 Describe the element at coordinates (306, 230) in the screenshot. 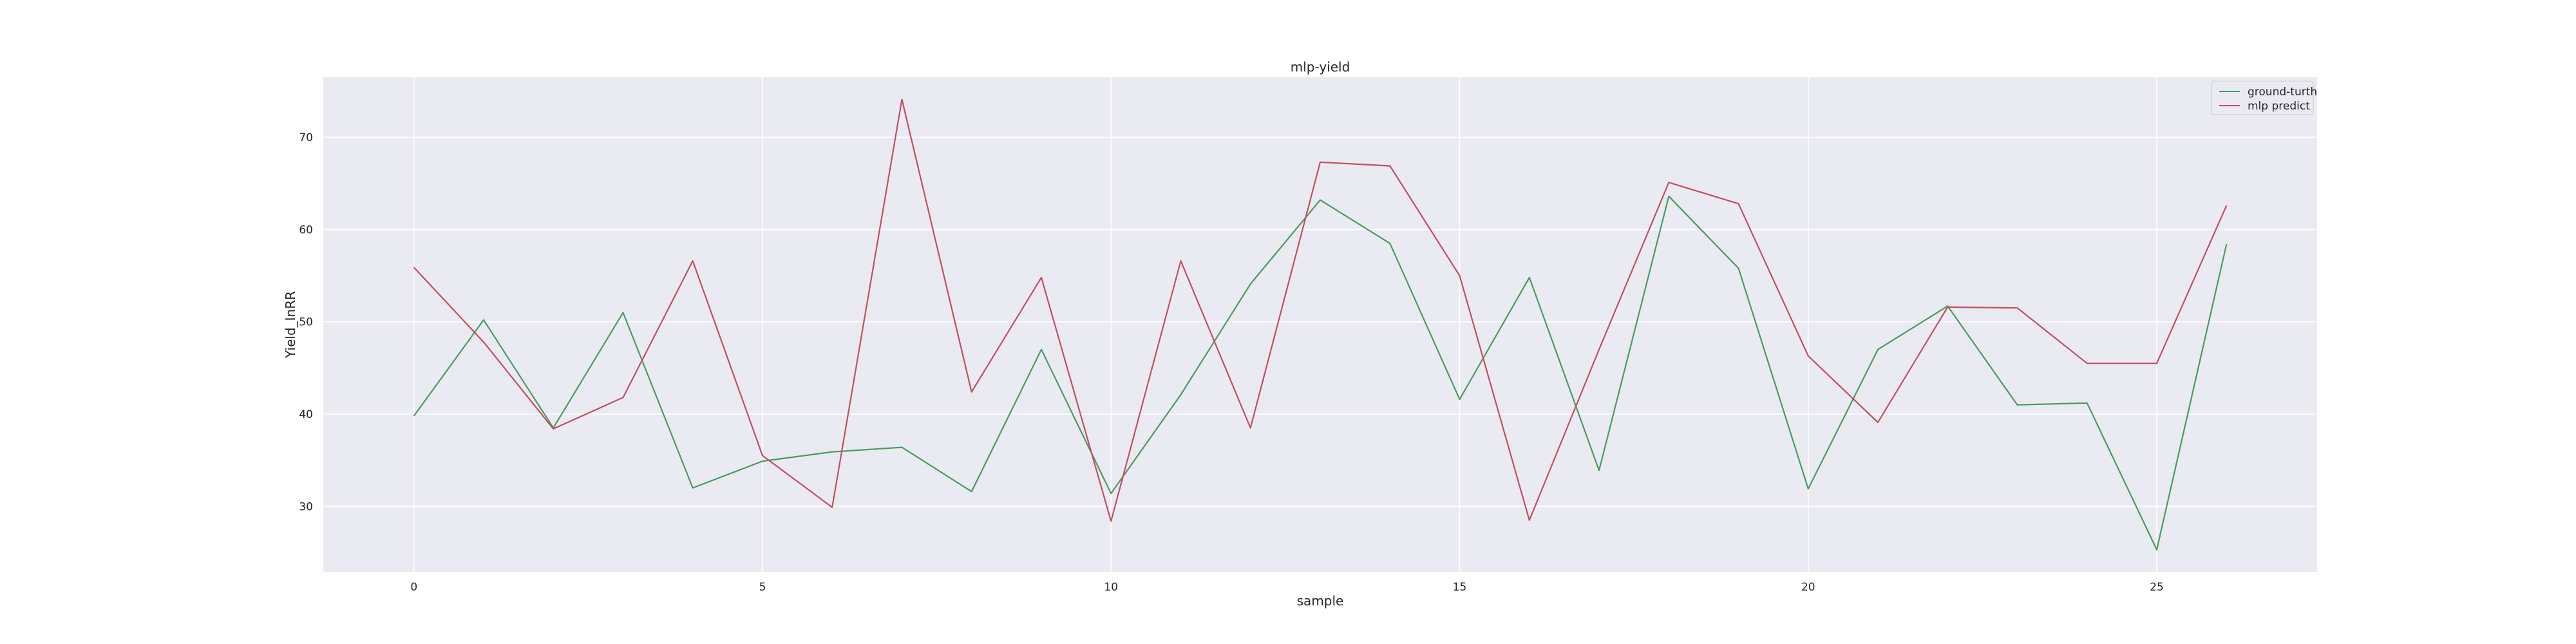

I see `y-tick-label: 60` at that location.